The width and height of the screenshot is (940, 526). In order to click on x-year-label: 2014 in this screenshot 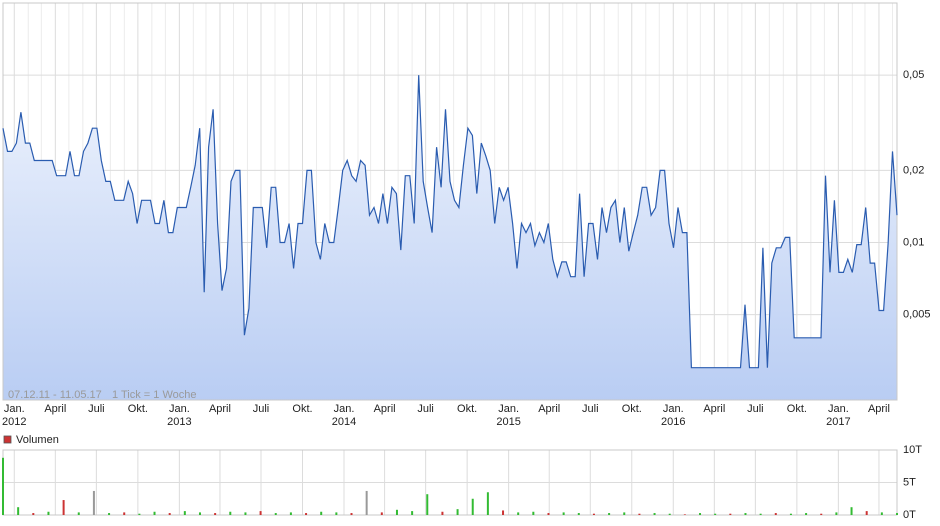, I will do `click(344, 422)`.